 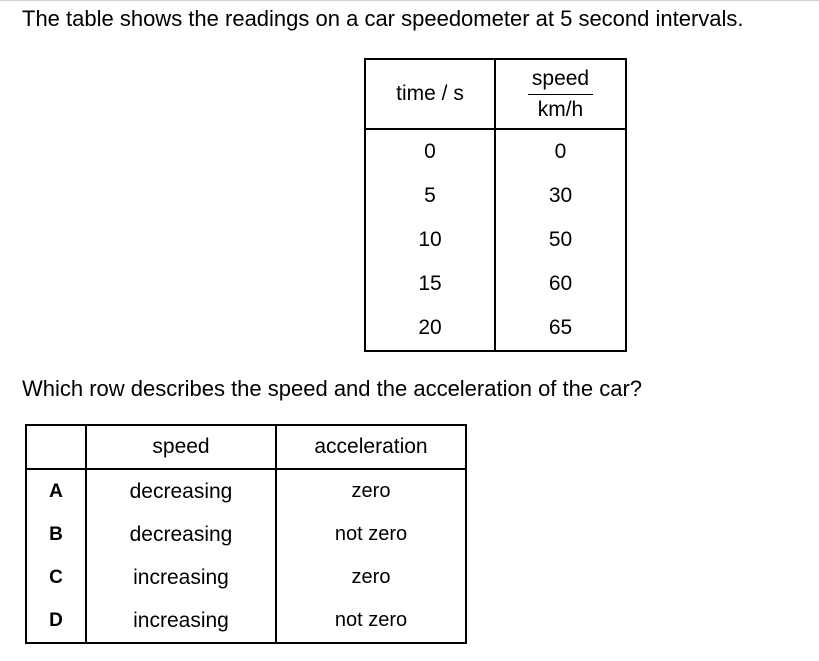 I want to click on time-cell: 5, so click(x=430, y=196).